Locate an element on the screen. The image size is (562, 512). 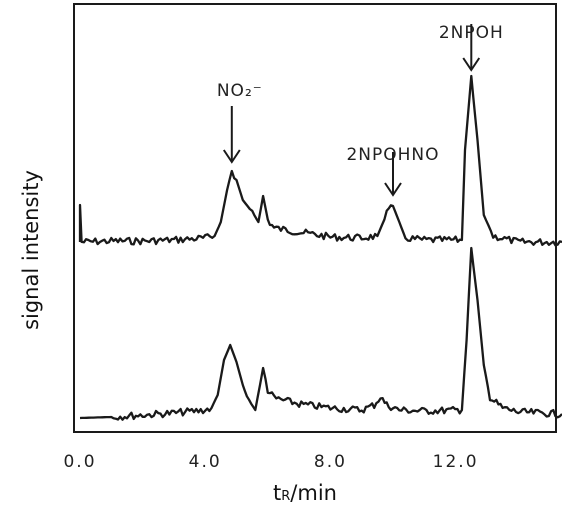
annotation-2: 2NPOH is located at coordinates (471, 47).